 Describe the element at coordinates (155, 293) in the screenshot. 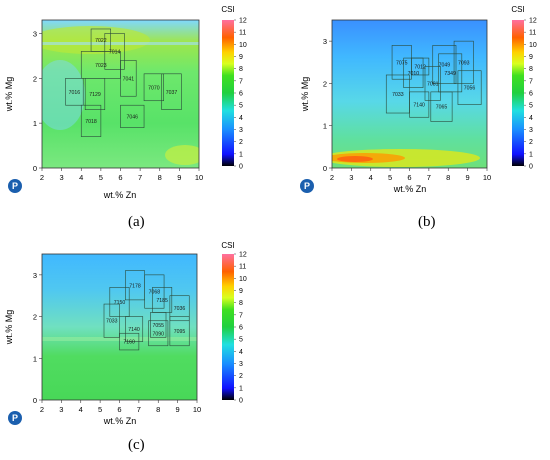

I see `alloy-label: 7068` at that location.